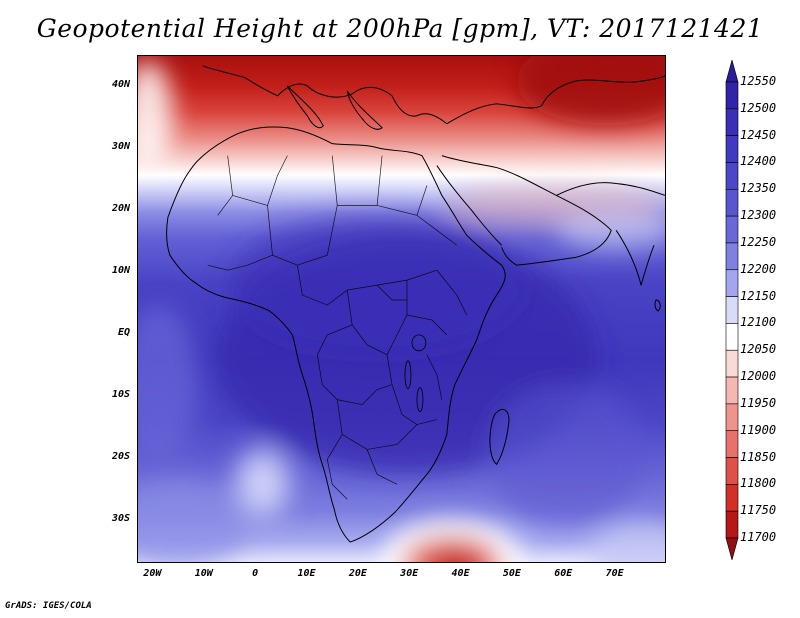 The width and height of the screenshot is (800, 618). What do you see at coordinates (758, 295) in the screenshot?
I see `colorbar-label: 12150` at bounding box center [758, 295].